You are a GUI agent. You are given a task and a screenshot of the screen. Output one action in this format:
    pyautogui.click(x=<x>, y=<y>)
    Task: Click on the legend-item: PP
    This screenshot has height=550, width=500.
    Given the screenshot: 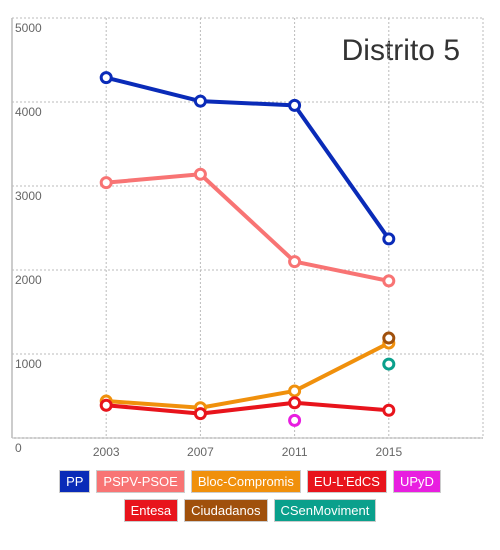 What is the action you would take?
    pyautogui.click(x=75, y=481)
    